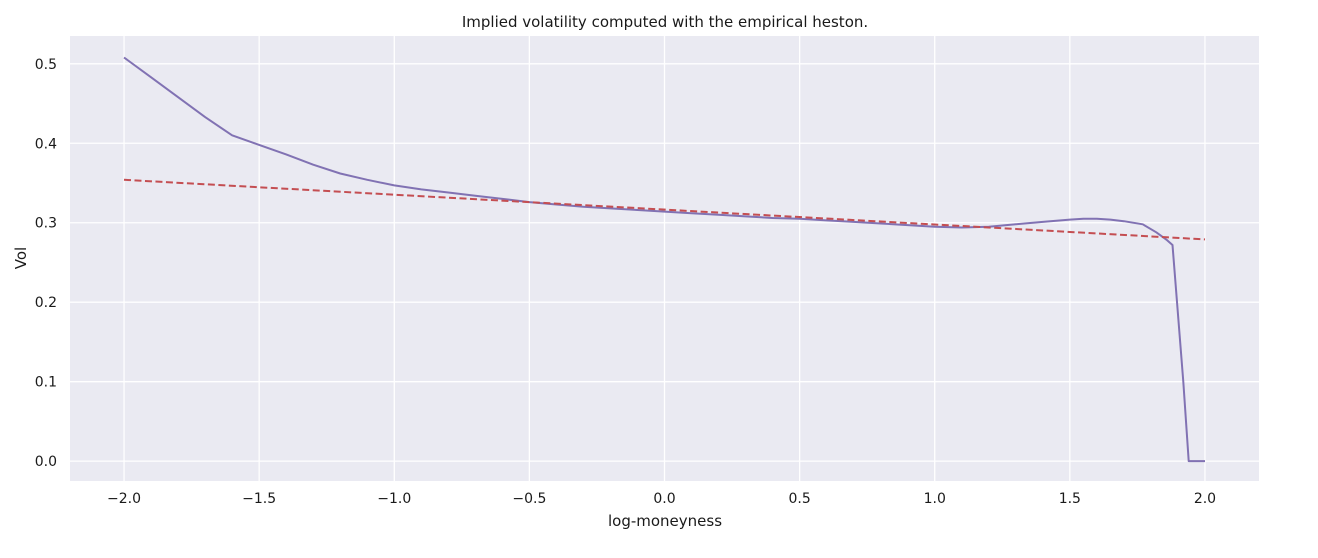 The height and width of the screenshot is (558, 1318). I want to click on x-ticks: −2.0 −1.5 −1.0 −0.5 0.0 0.5 1.0 1.5 2.0, so click(661, 499).